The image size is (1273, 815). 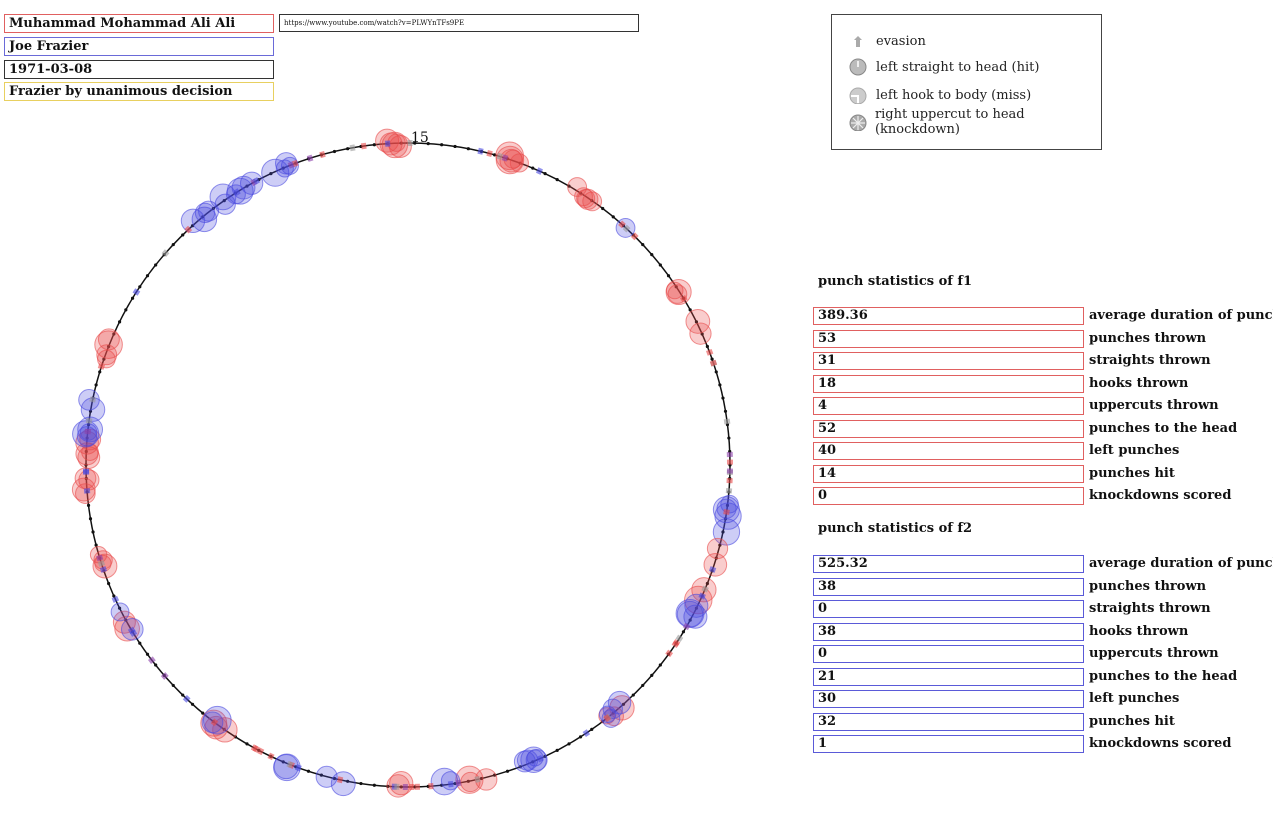 I want to click on stat-label: straights thrown, so click(x=1150, y=608).